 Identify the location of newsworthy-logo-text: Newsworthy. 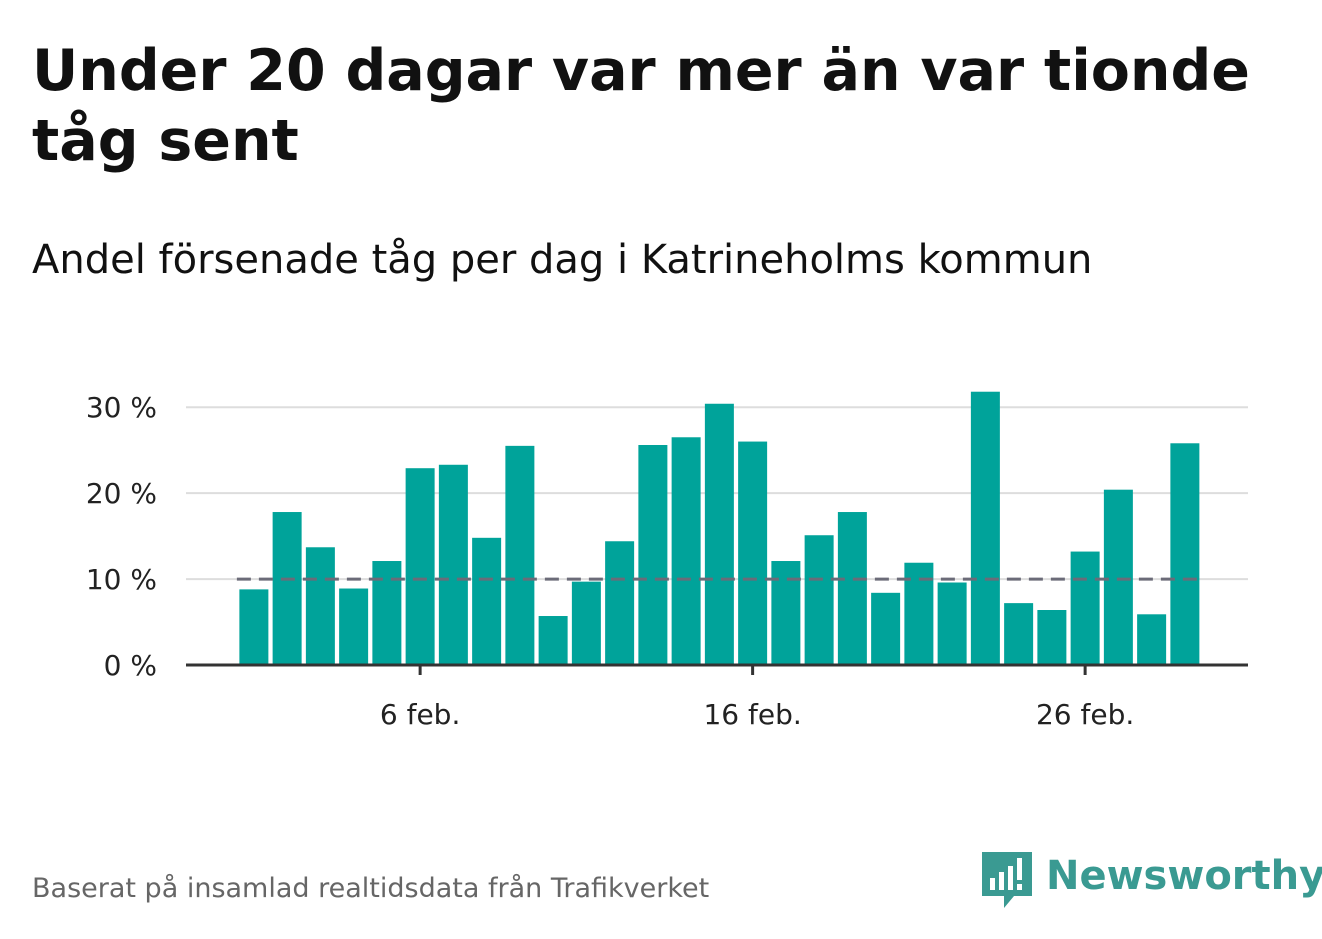
(1184, 876).